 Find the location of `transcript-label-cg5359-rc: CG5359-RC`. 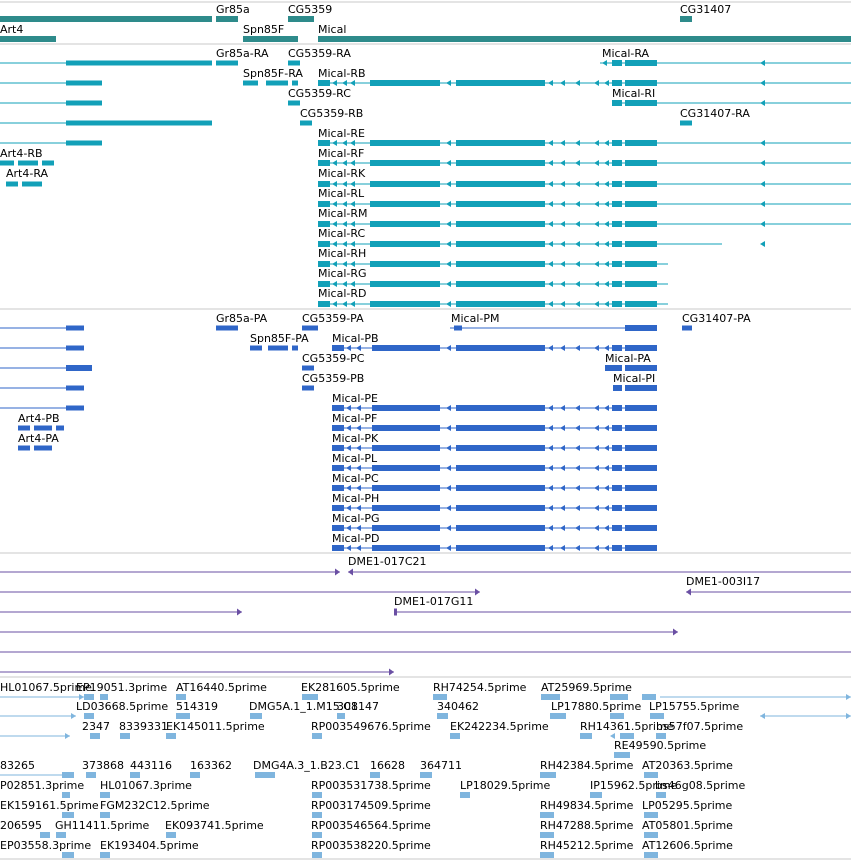

transcript-label-cg5359-rc: CG5359-RC is located at coordinates (319, 93).